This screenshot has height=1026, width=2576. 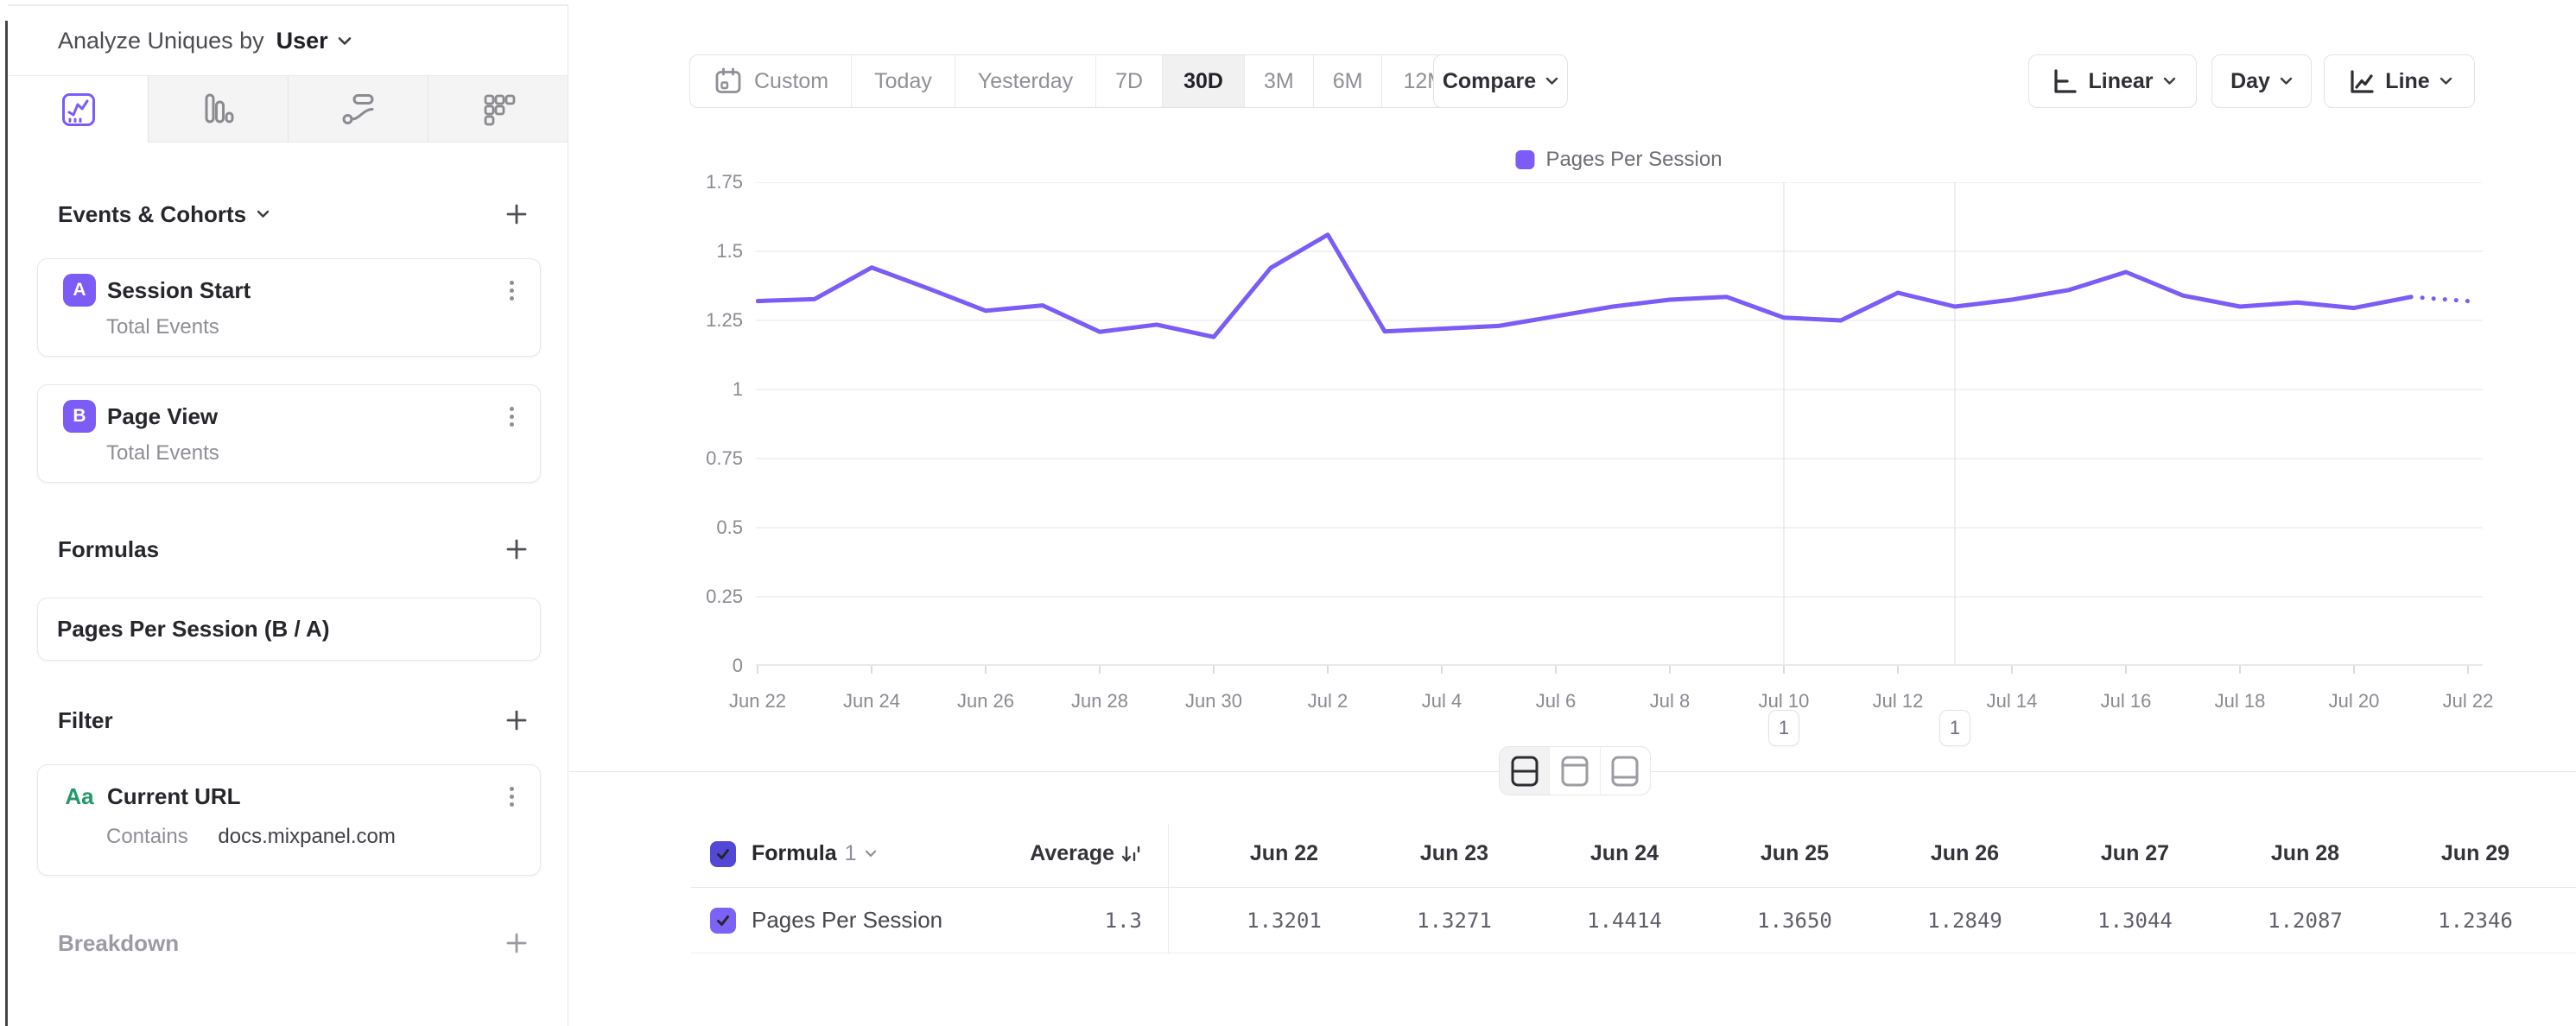 I want to click on chart-type-label: Line, so click(x=2407, y=80).